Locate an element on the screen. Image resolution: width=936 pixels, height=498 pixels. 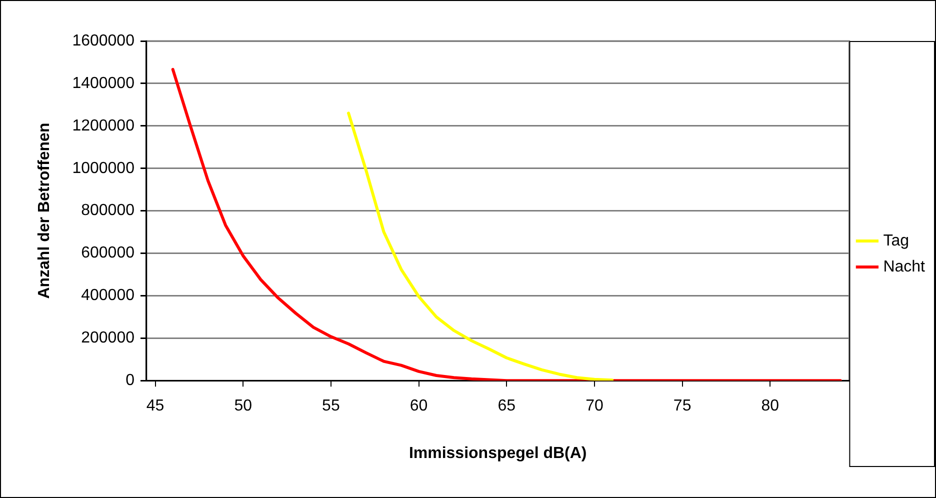
x-axis-title: Immissionspegel dB(A) is located at coordinates (497, 453).